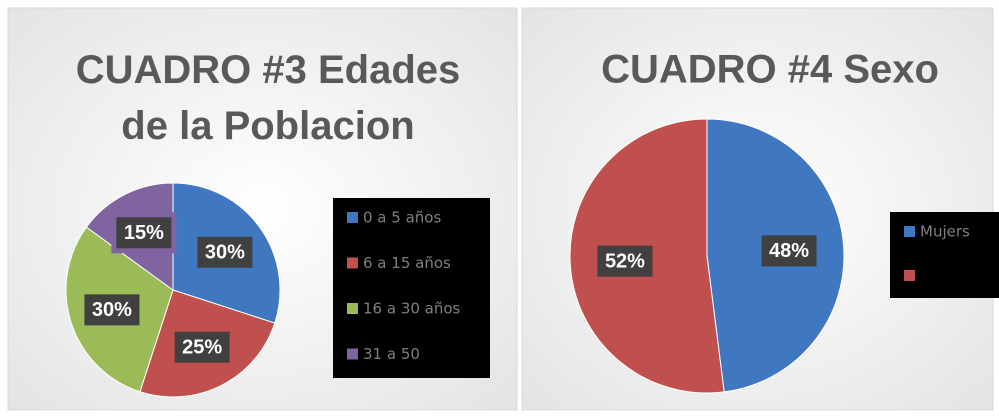  What do you see at coordinates (407, 263) in the screenshot?
I see `legend-label: 6 a 15 años` at bounding box center [407, 263].